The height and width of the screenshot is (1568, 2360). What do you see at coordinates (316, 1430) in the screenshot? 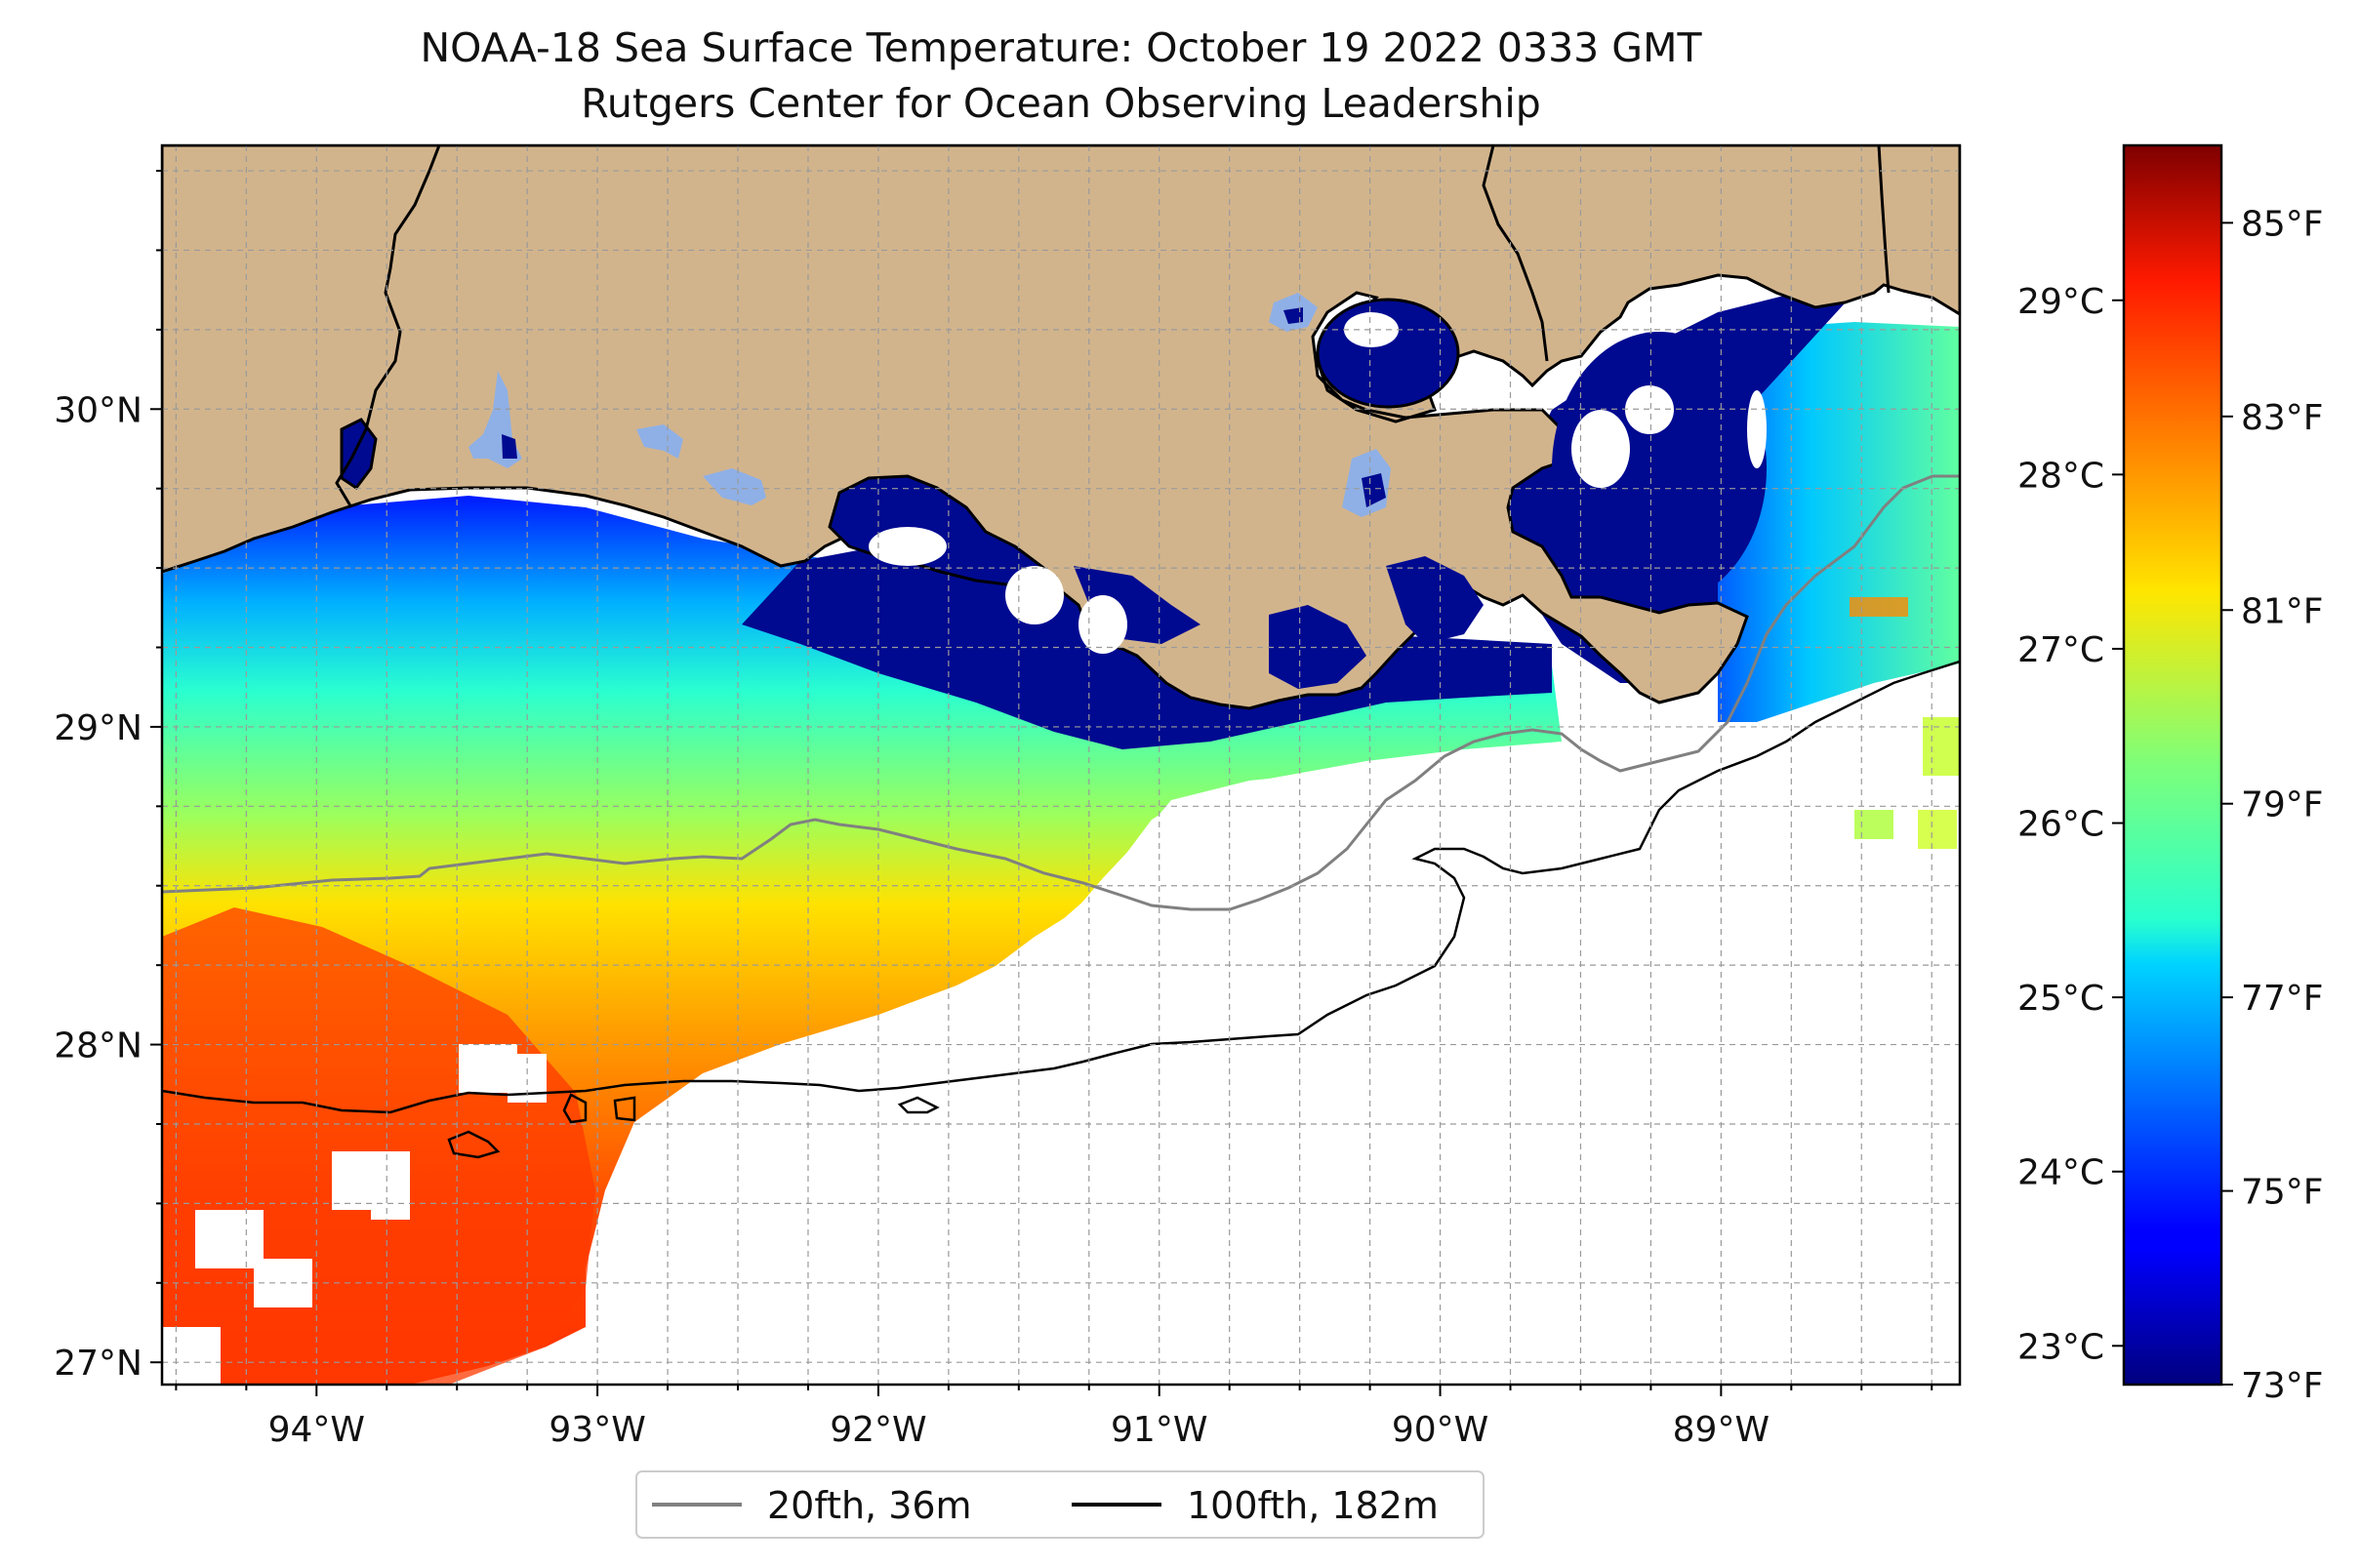
I see `lon-tick-label: 94°W` at bounding box center [316, 1430].